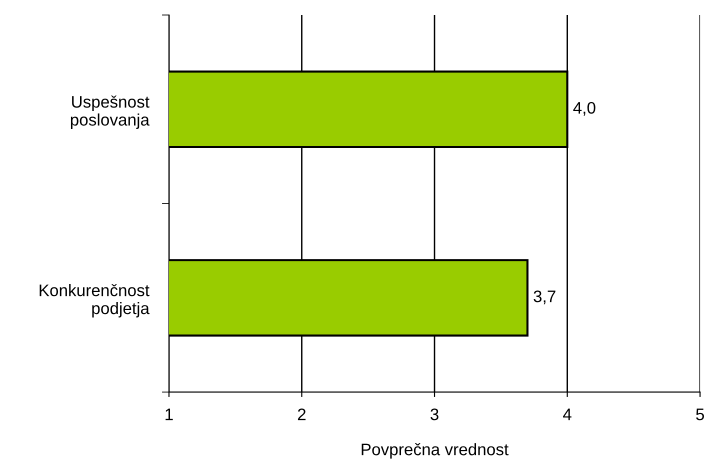 This screenshot has width=710, height=469. I want to click on x-tick-label: 1, so click(169, 414).